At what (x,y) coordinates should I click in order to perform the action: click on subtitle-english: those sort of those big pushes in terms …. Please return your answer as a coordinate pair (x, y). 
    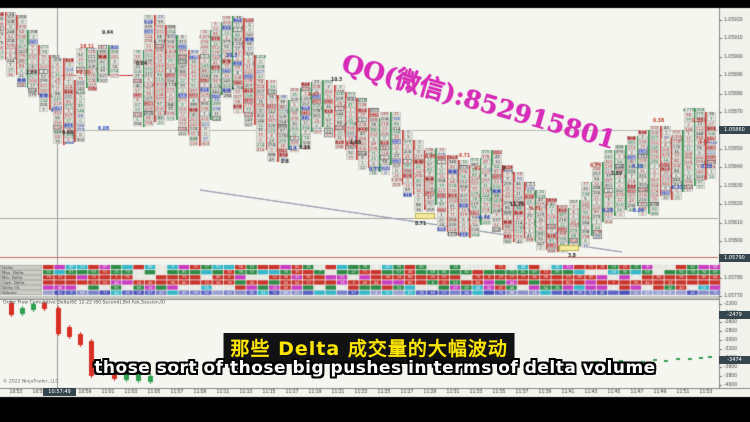
    Looking at the image, I should click on (375, 368).